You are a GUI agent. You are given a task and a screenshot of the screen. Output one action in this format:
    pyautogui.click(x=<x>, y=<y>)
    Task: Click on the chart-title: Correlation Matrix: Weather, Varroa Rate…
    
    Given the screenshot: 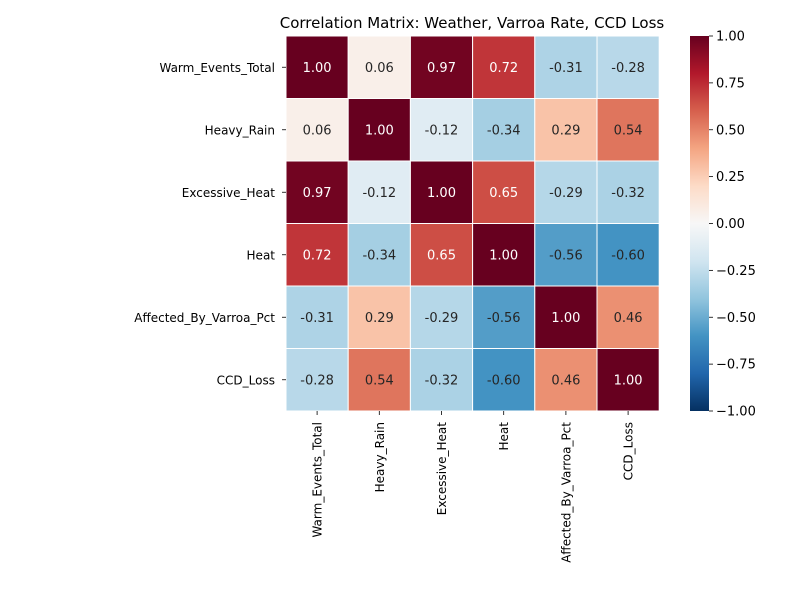 What is the action you would take?
    pyautogui.click(x=472, y=23)
    